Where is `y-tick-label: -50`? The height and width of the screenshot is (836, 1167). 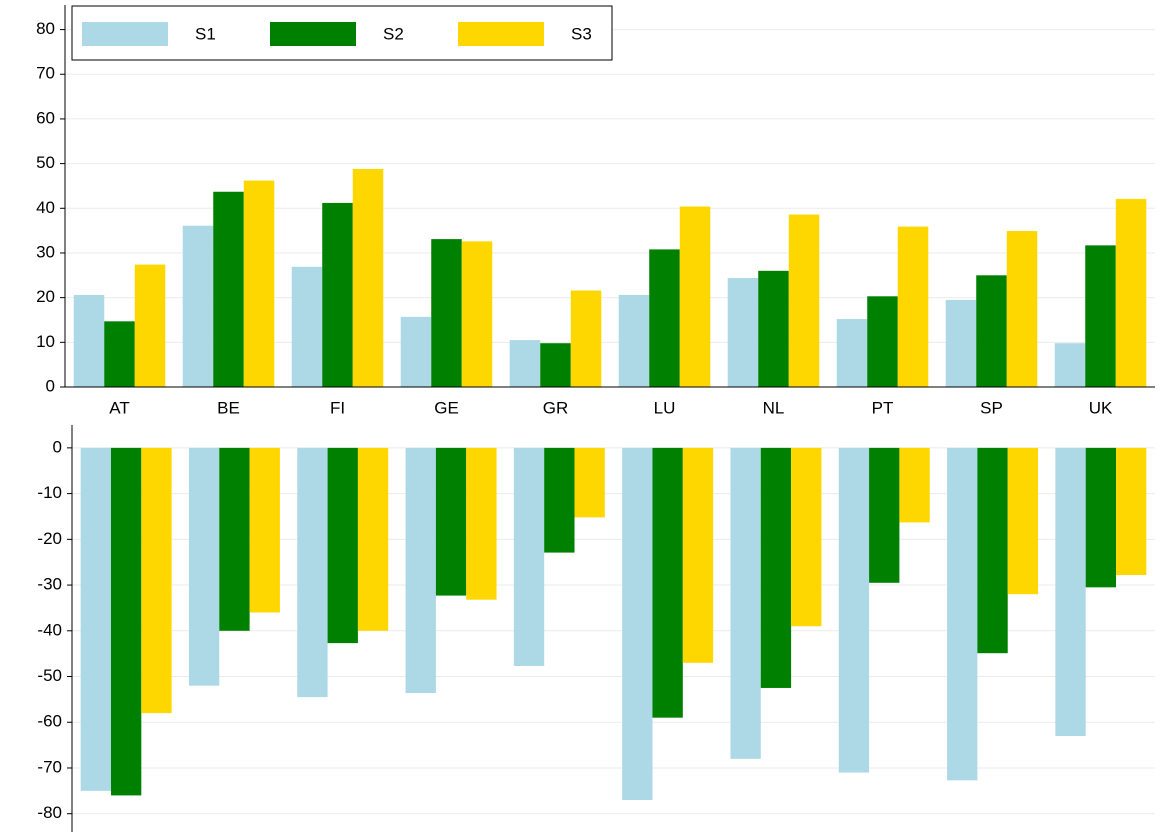 y-tick-label: -50 is located at coordinates (49, 675).